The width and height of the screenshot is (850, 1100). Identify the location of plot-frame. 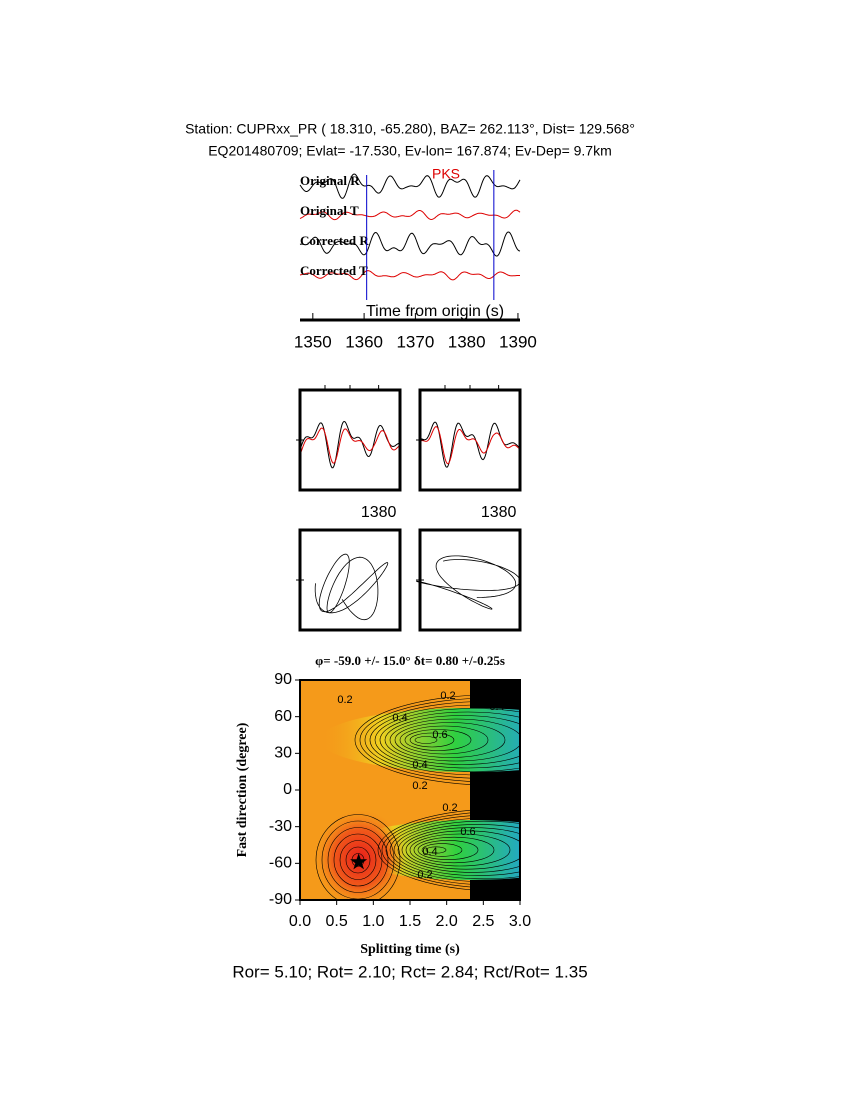
(350, 440).